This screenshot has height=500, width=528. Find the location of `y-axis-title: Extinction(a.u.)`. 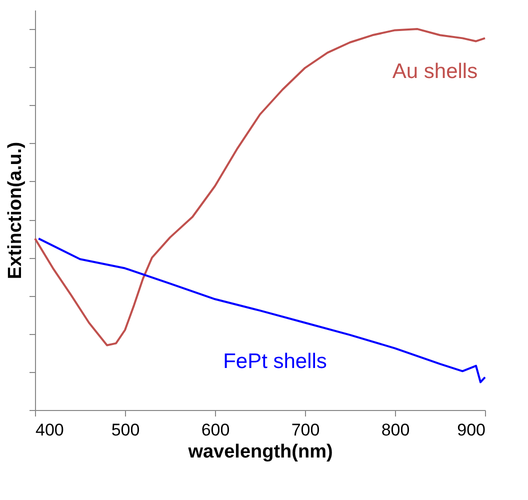

y-axis-title: Extinction(a.u.) is located at coordinates (15, 211).